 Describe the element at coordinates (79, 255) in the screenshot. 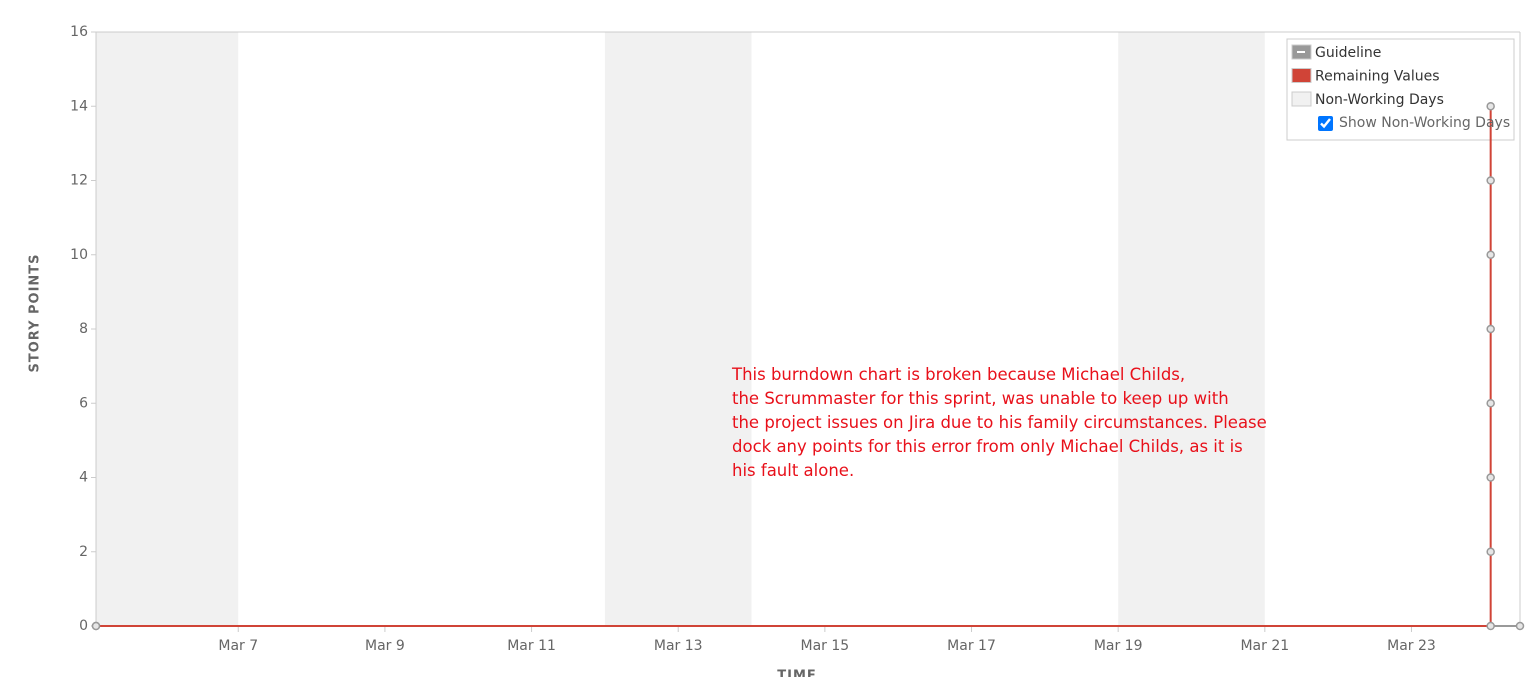

I see `y-tick-label: 10` at that location.